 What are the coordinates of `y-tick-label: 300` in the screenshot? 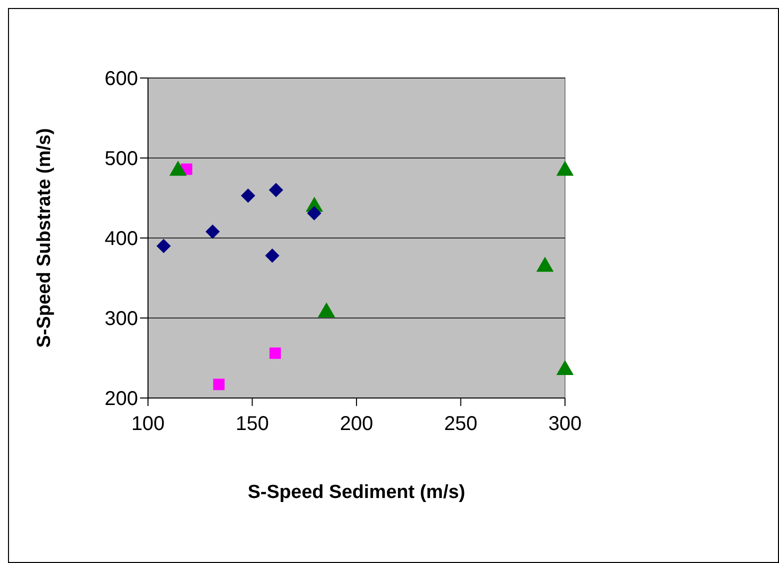 It's located at (121, 319).